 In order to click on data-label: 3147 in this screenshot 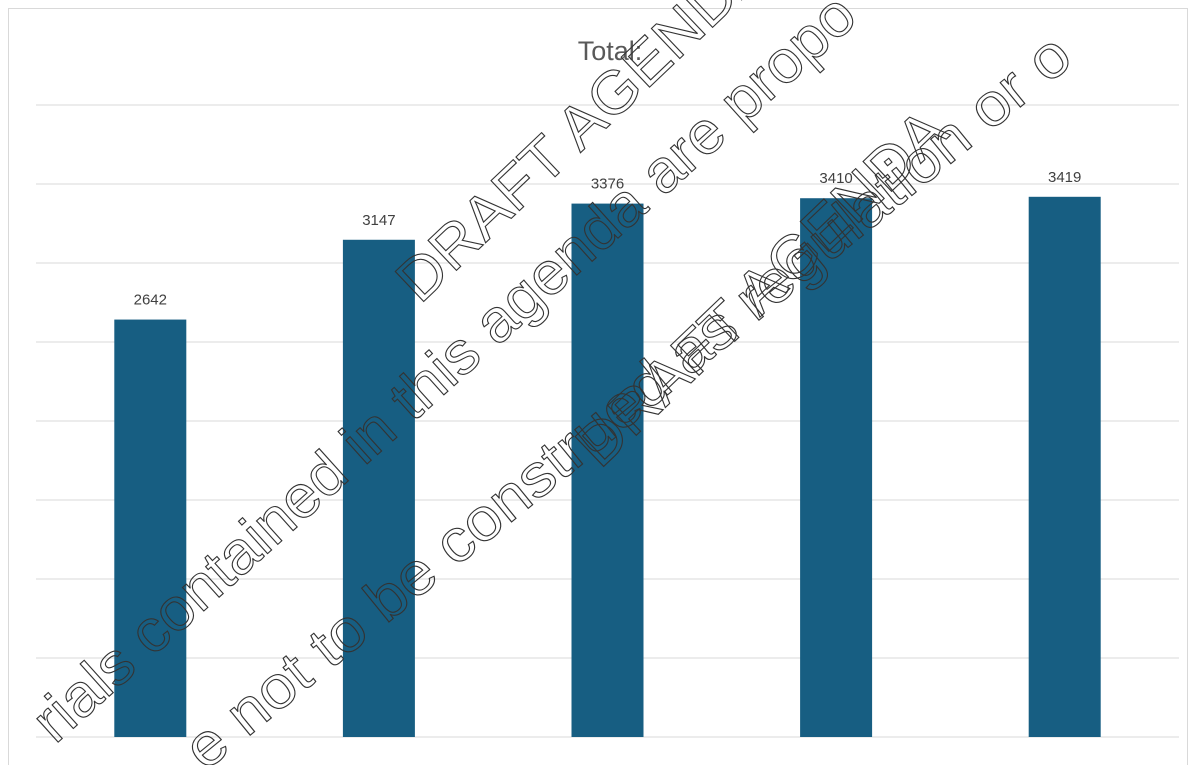, I will do `click(378, 220)`.